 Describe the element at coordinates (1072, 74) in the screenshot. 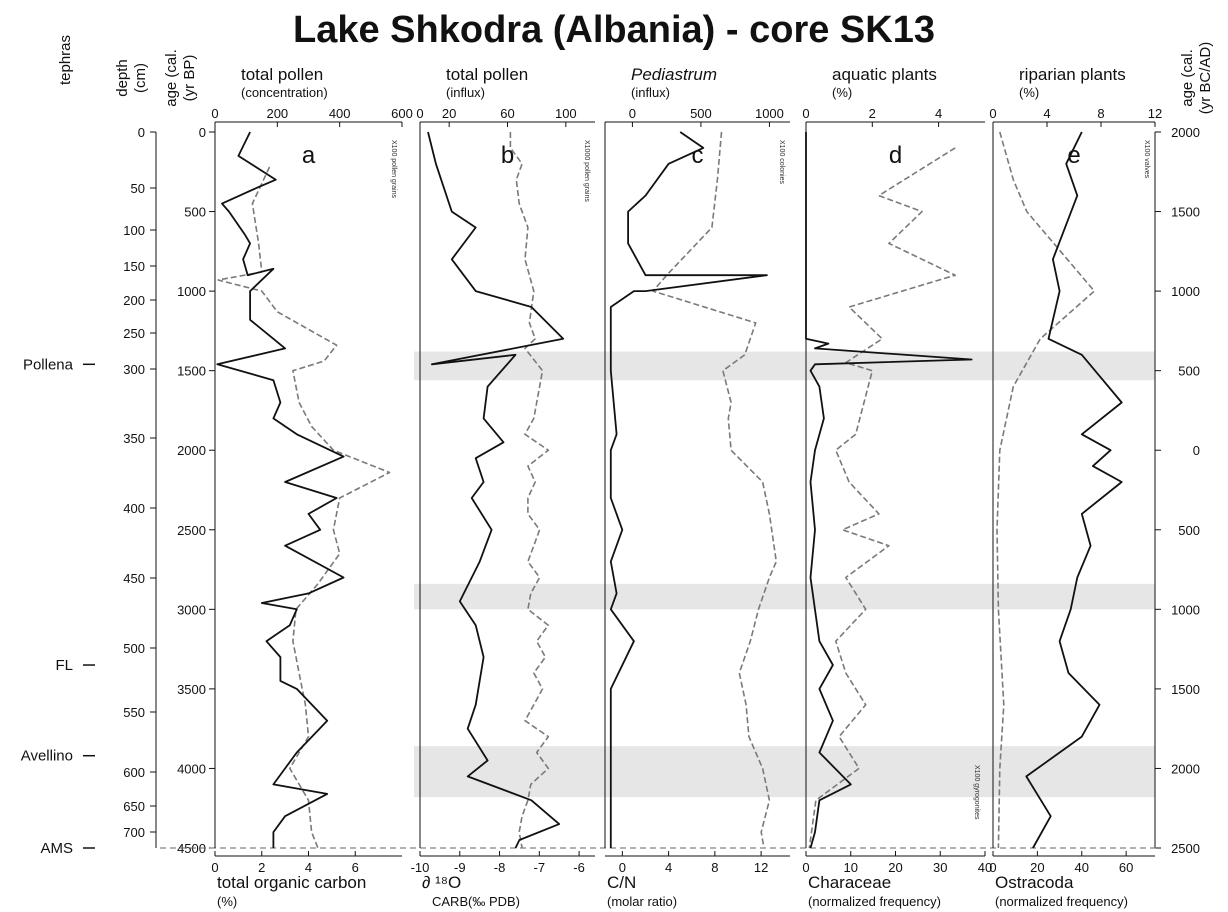

I see `panel-top-title: riparian plants` at that location.